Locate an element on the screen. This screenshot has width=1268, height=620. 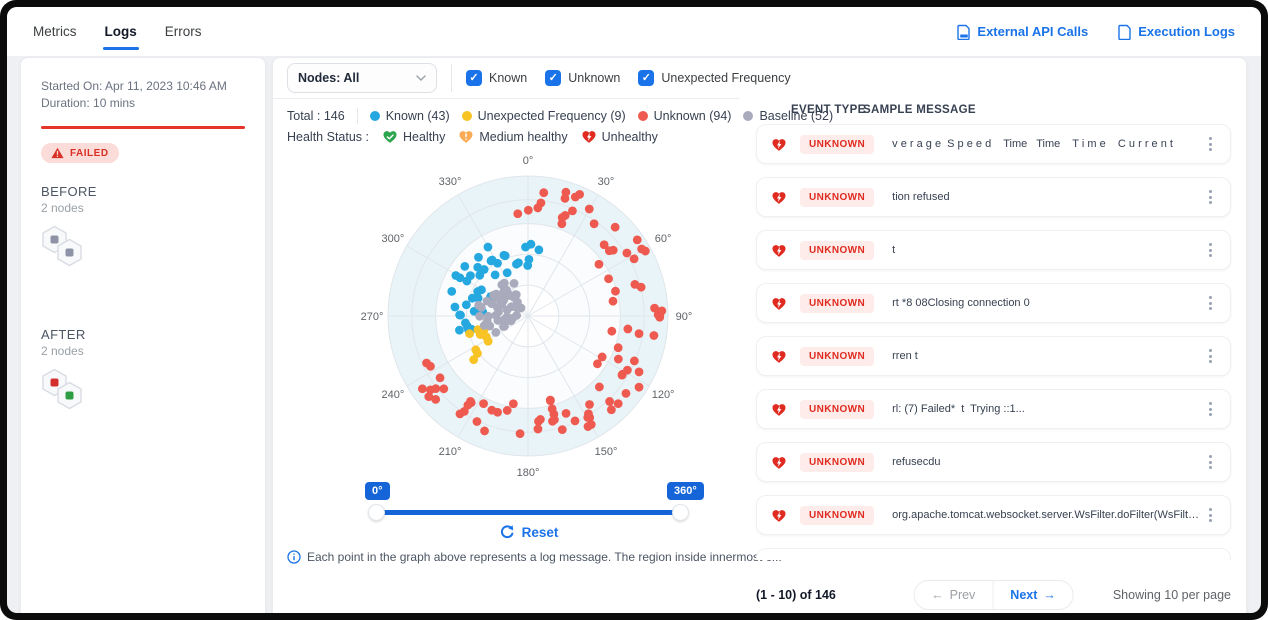
section-label-after: AFTER is located at coordinates (63, 334).